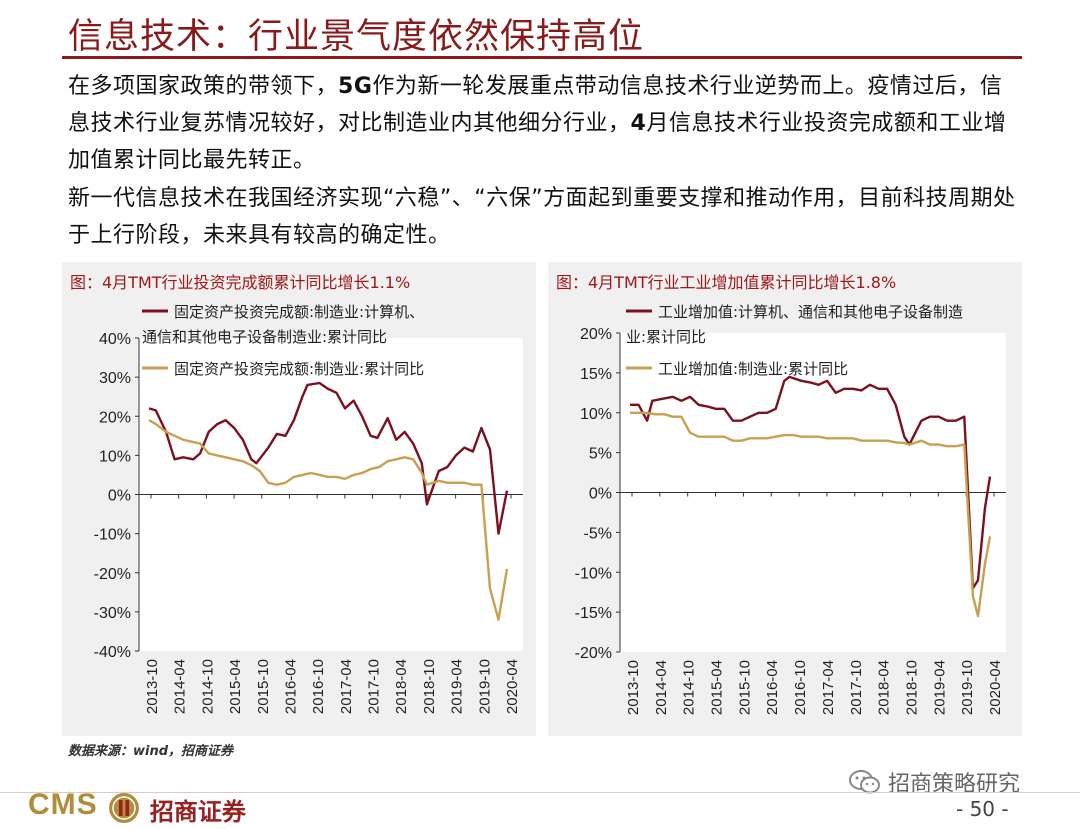 This screenshot has width=1080, height=829. What do you see at coordinates (356, 37) in the screenshot?
I see `page-title: 信息技术：行业景气度依然保持高位` at bounding box center [356, 37].